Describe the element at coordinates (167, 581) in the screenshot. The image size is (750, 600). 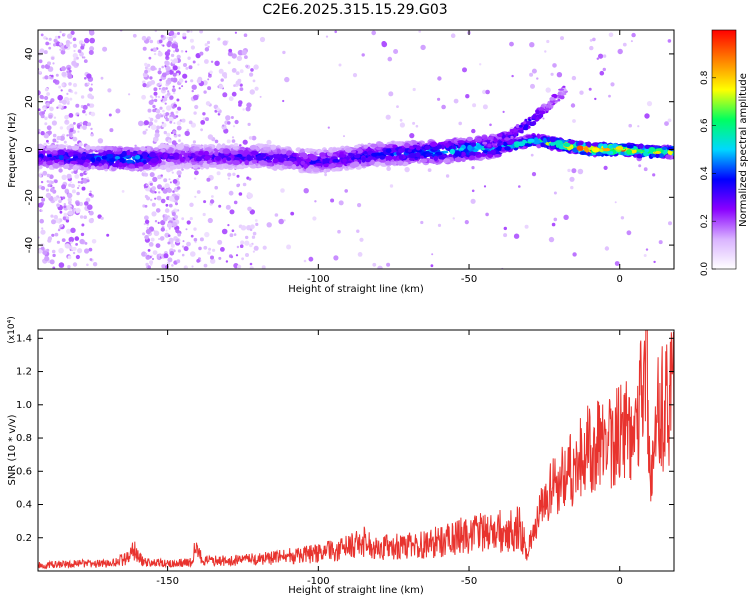
I see `x-tick-label: -150` at that location.